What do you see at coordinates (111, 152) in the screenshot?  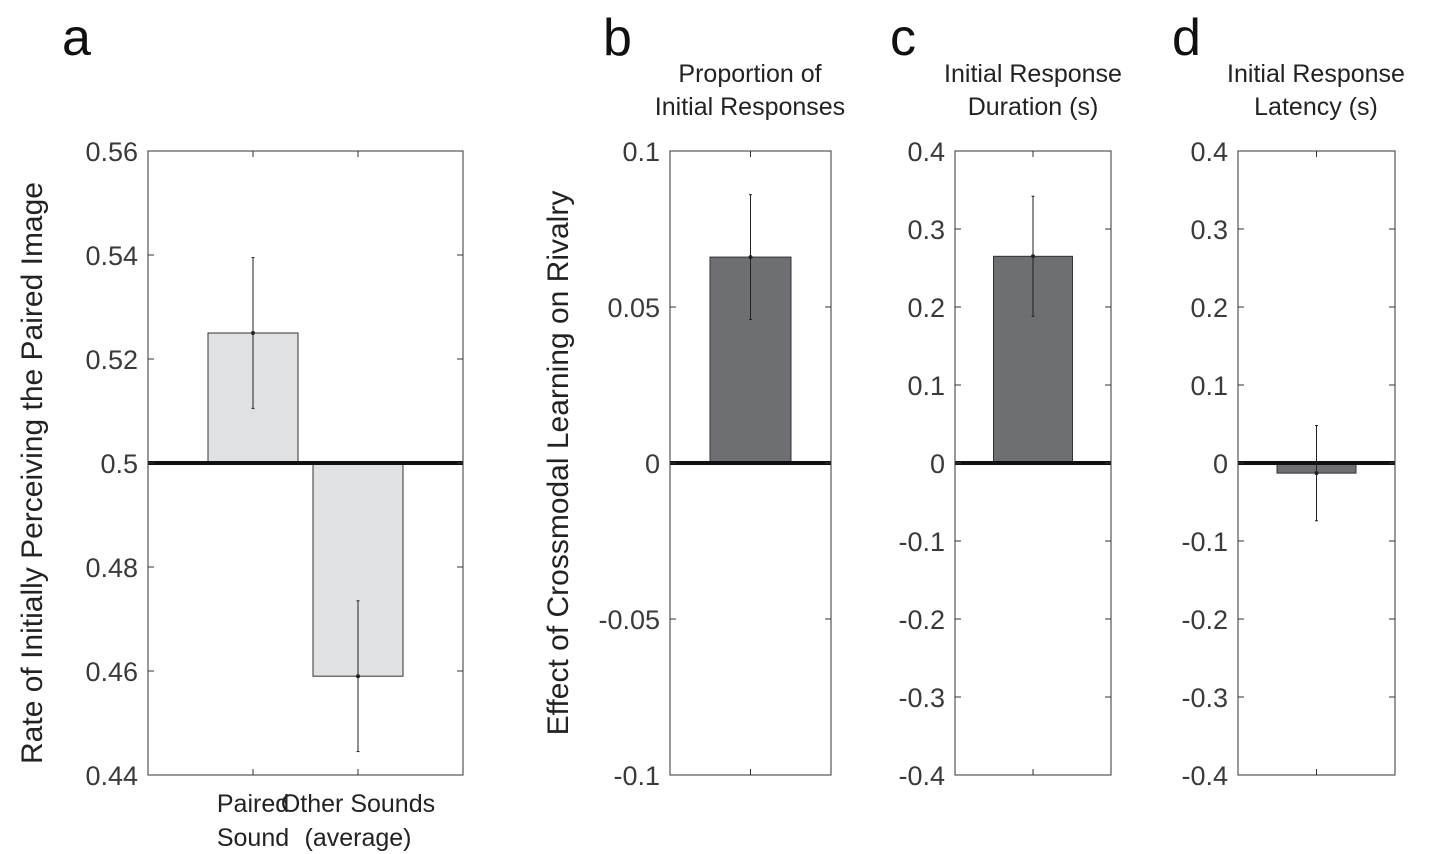 I see `y-tick-label: 0.56` at bounding box center [111, 152].